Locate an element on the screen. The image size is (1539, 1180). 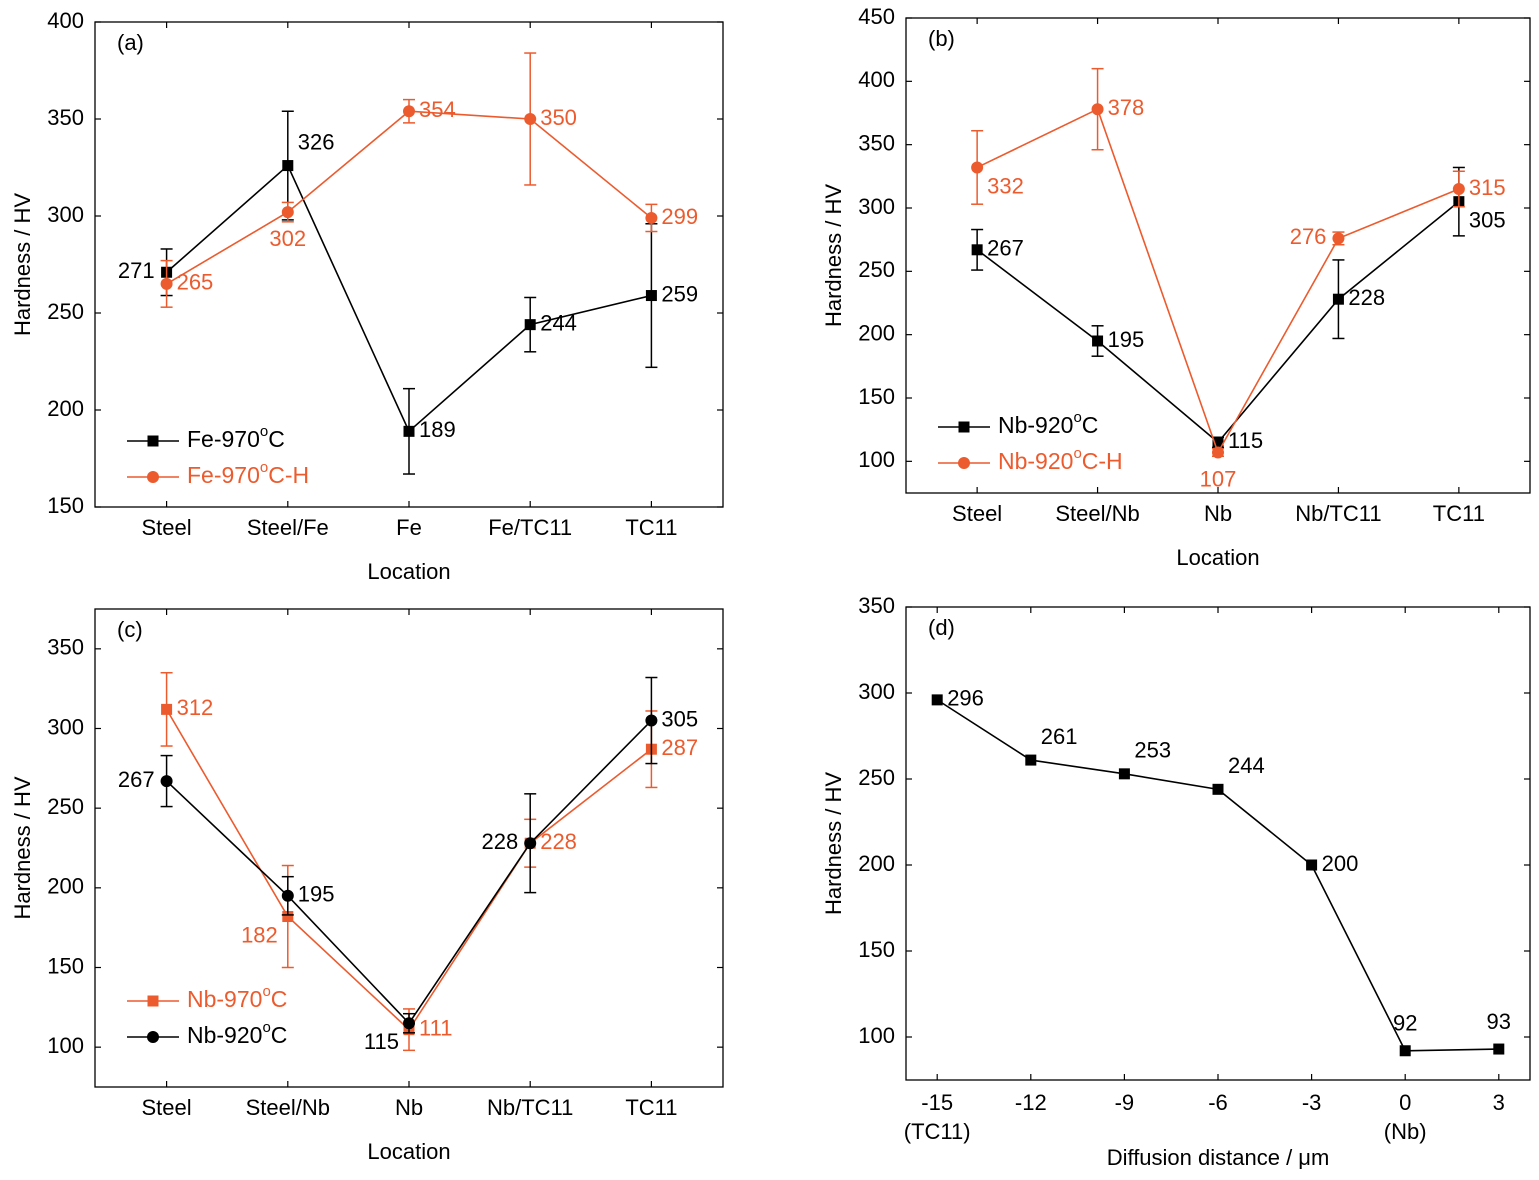
x-tick-label: -15 is located at coordinates (937, 1102).